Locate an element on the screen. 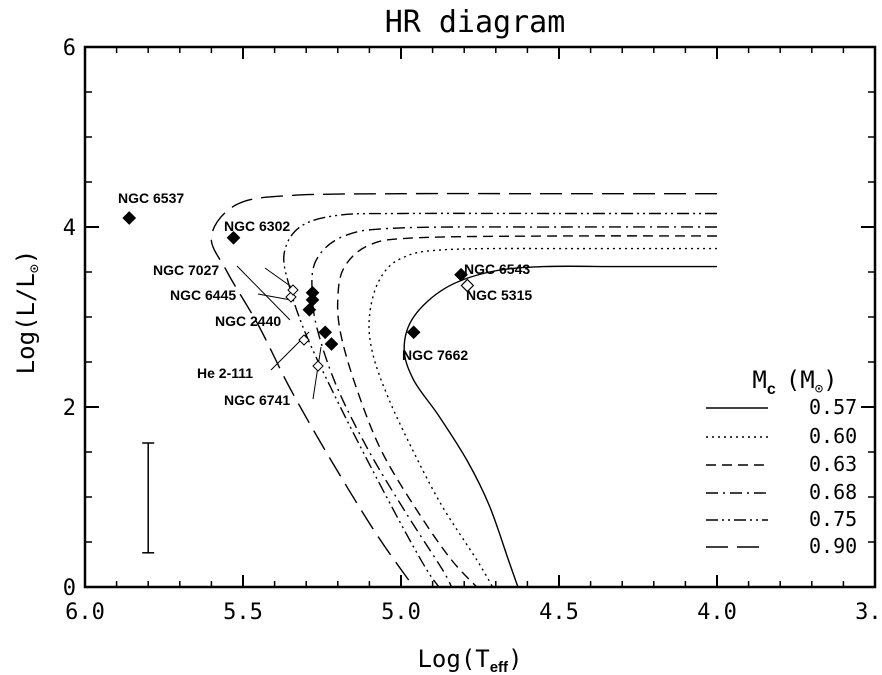 The image size is (882, 675). star-label: He 2-111 is located at coordinates (225, 373).